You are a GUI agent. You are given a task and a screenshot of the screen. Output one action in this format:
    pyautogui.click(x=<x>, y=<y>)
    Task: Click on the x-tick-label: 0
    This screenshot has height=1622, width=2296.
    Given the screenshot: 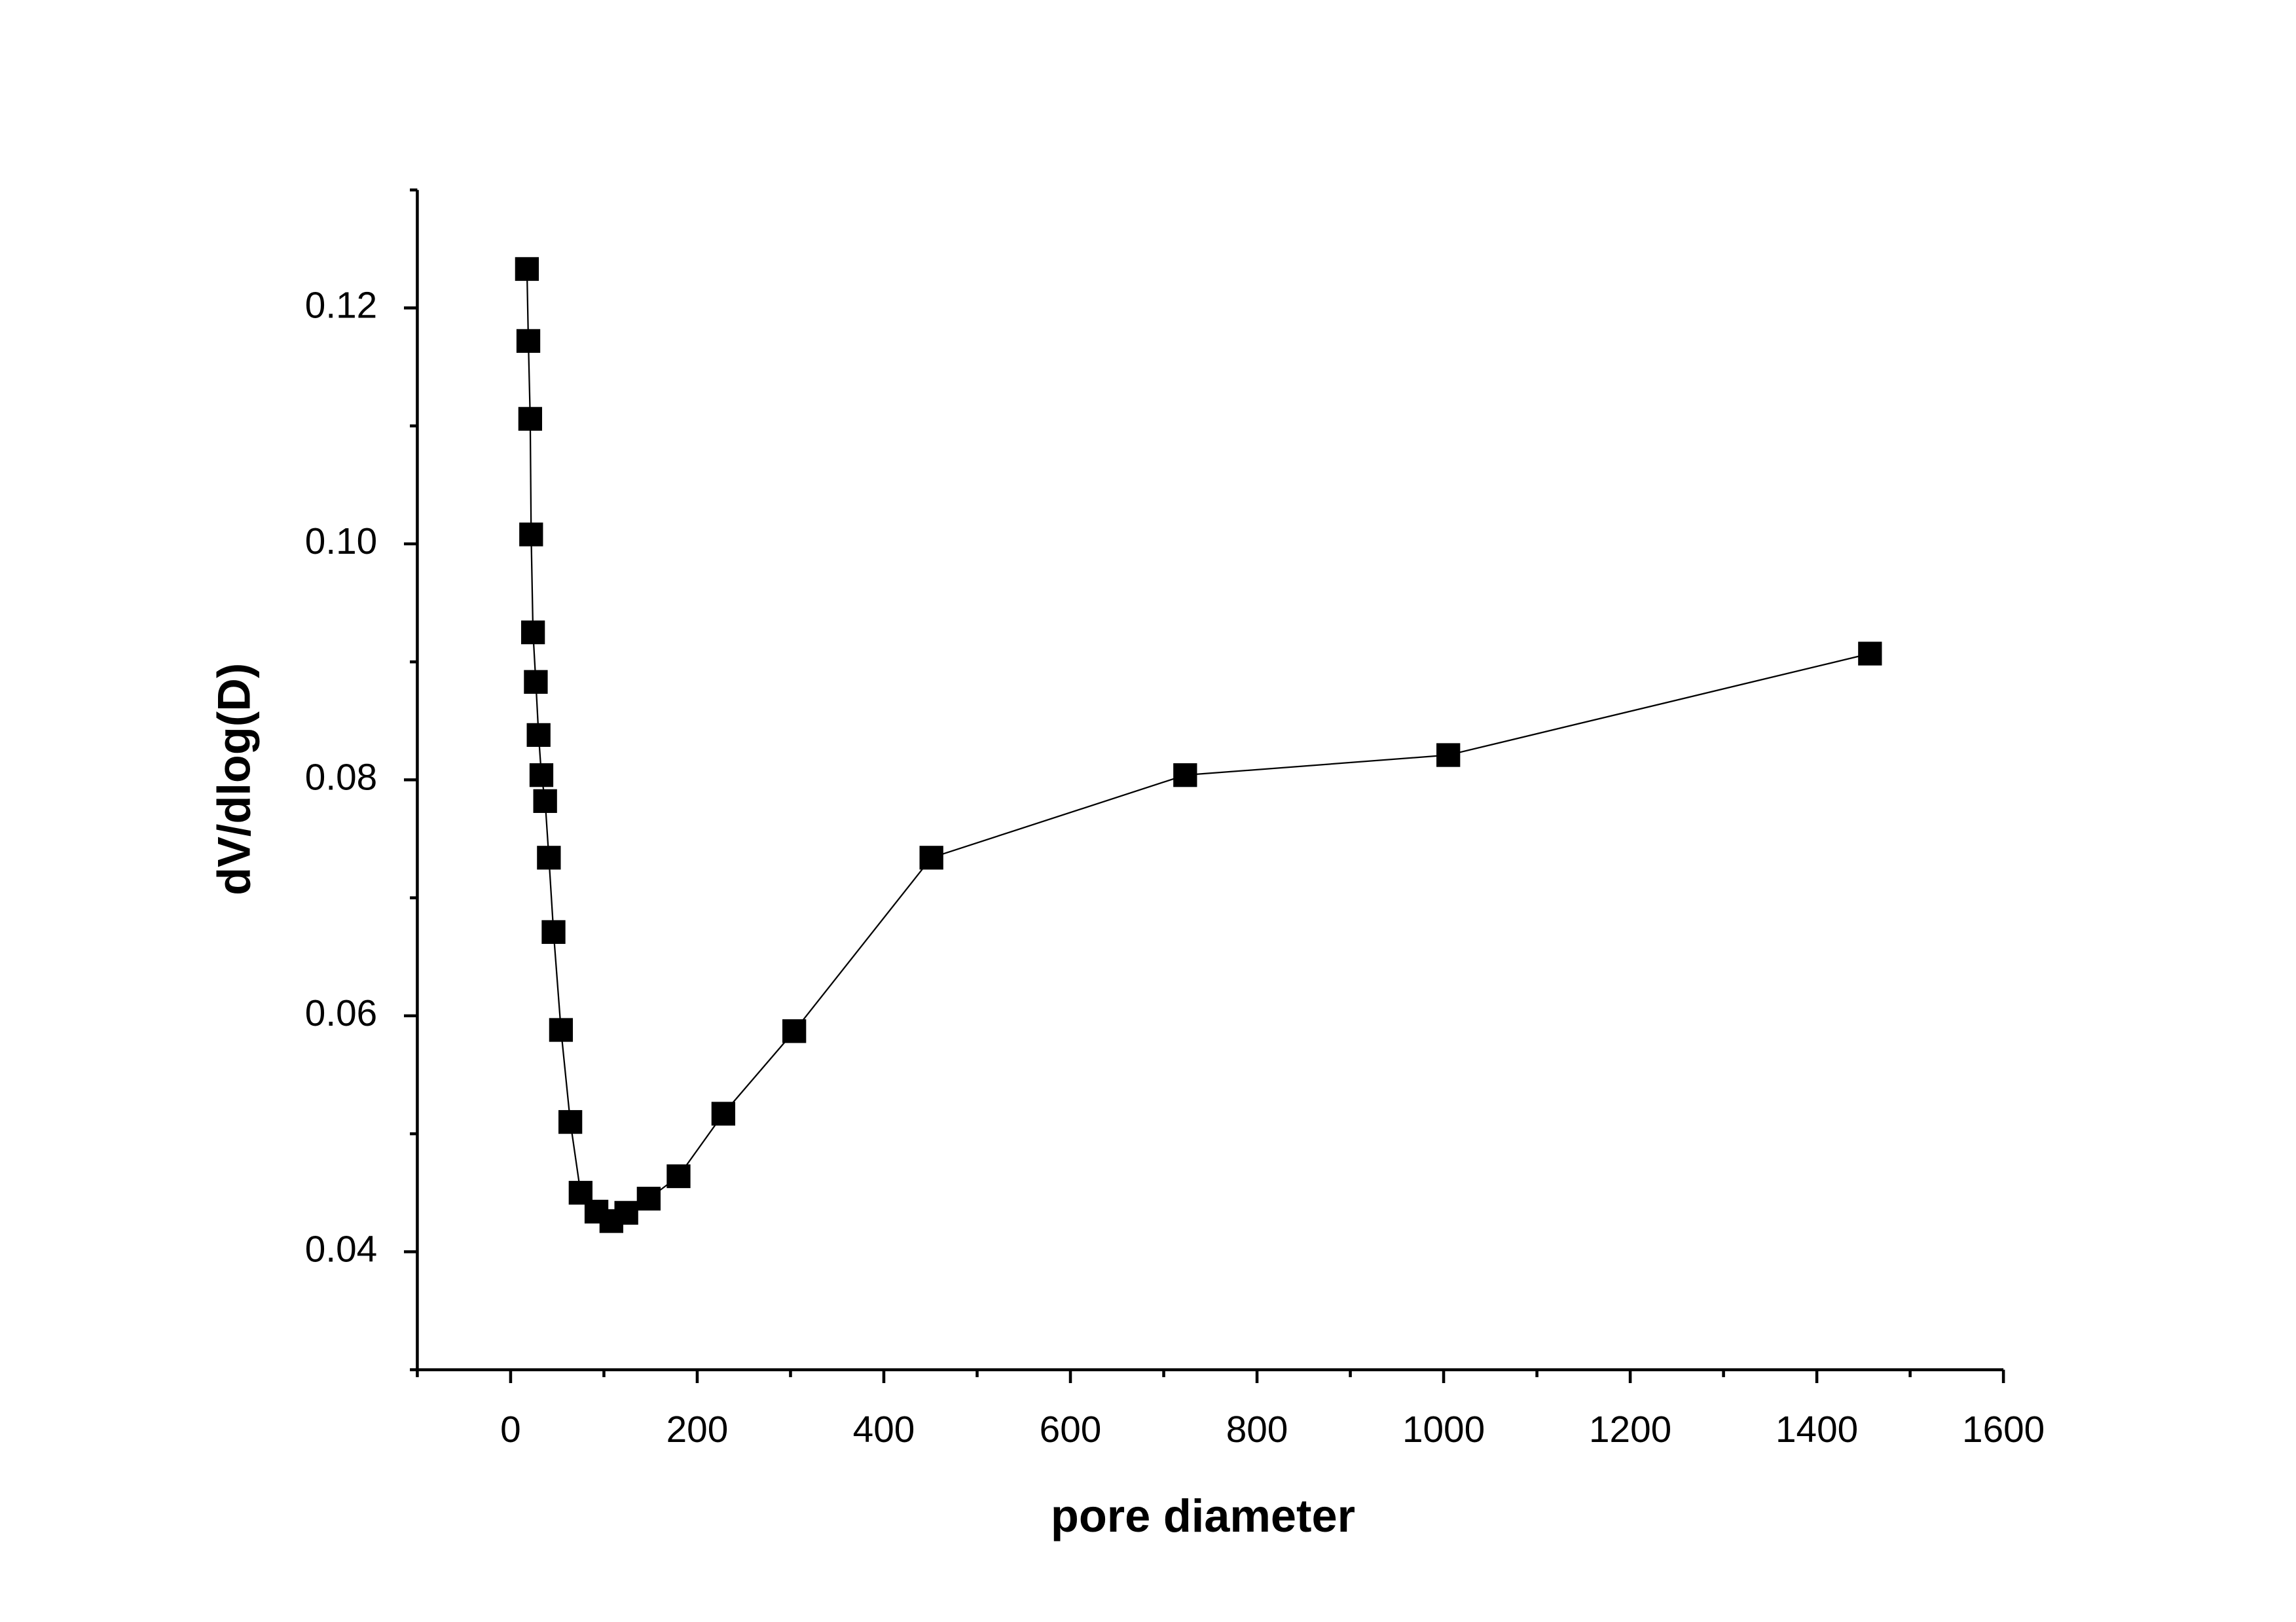 What is the action you would take?
    pyautogui.click(x=510, y=1430)
    